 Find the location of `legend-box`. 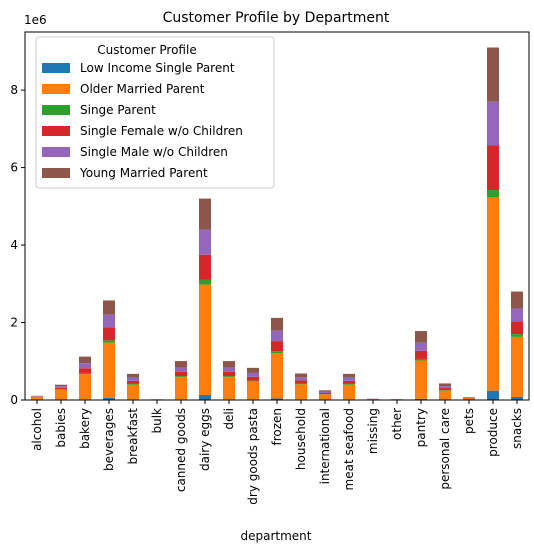

legend-box is located at coordinates (155, 112).